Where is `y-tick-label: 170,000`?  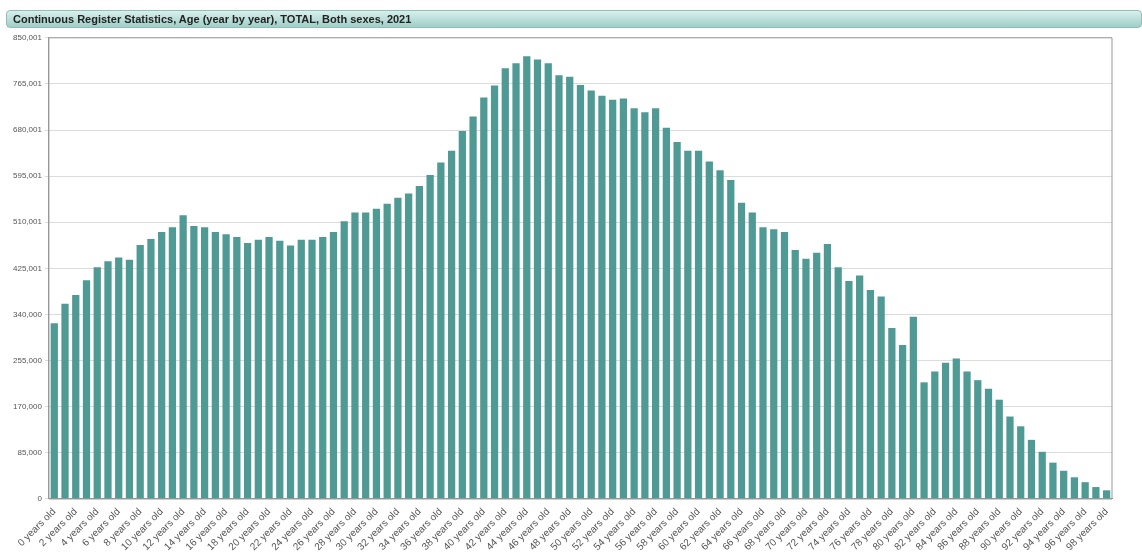 y-tick-label: 170,000 is located at coordinates (28, 406).